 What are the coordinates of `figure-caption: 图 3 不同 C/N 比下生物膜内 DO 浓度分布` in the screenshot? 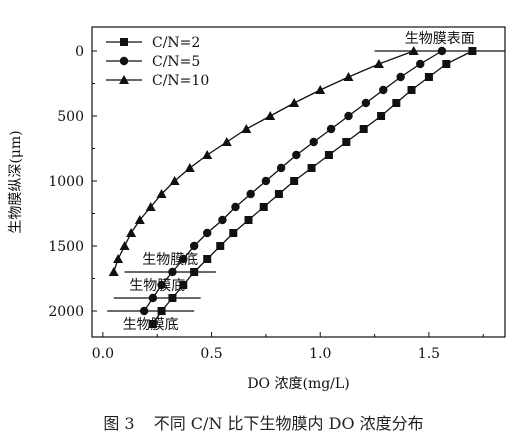 It's located at (263, 422).